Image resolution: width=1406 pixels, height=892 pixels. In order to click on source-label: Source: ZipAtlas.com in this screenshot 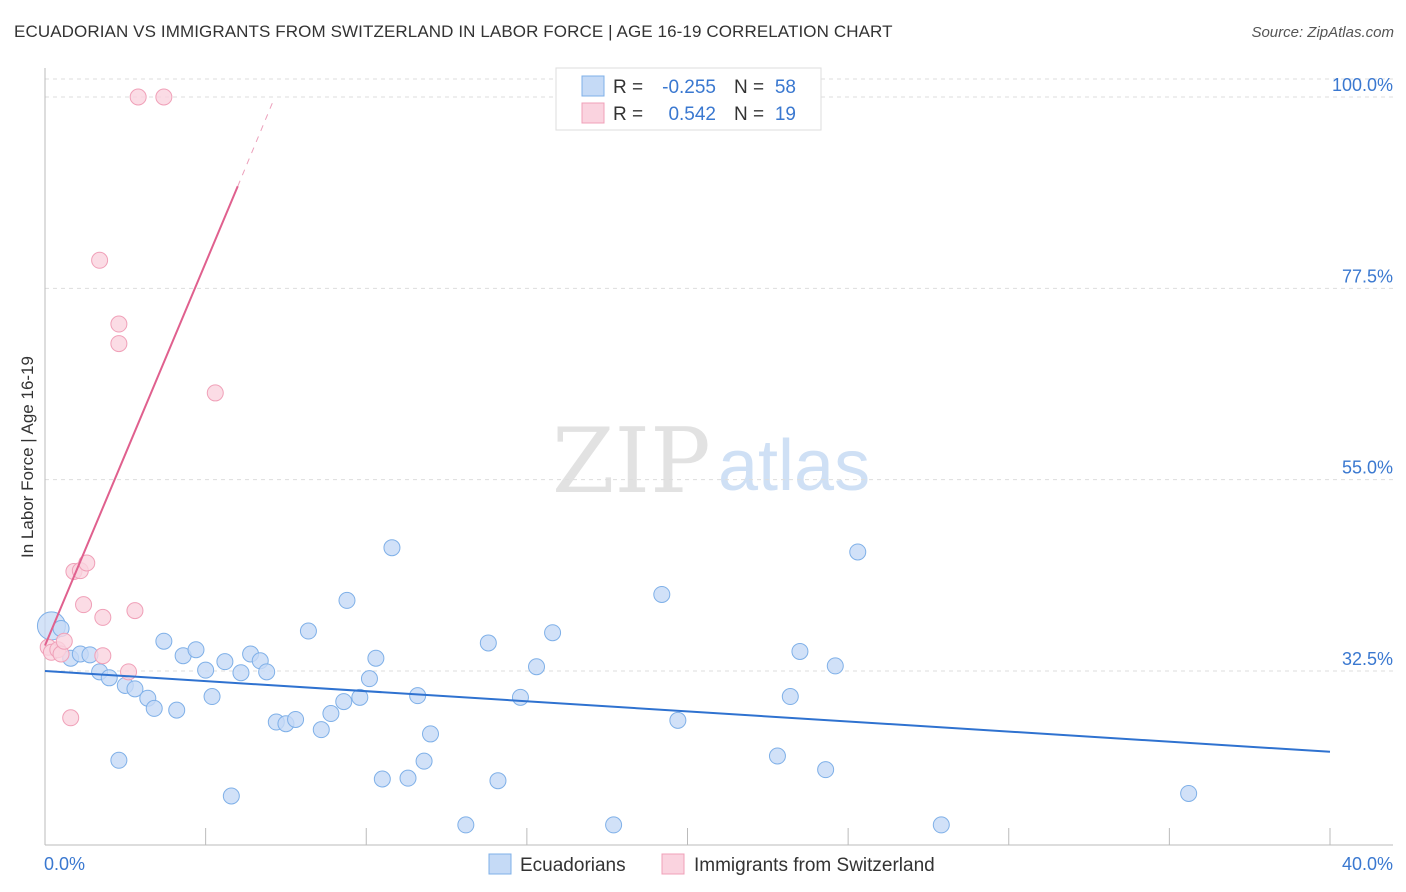, I will do `click(1322, 32)`.